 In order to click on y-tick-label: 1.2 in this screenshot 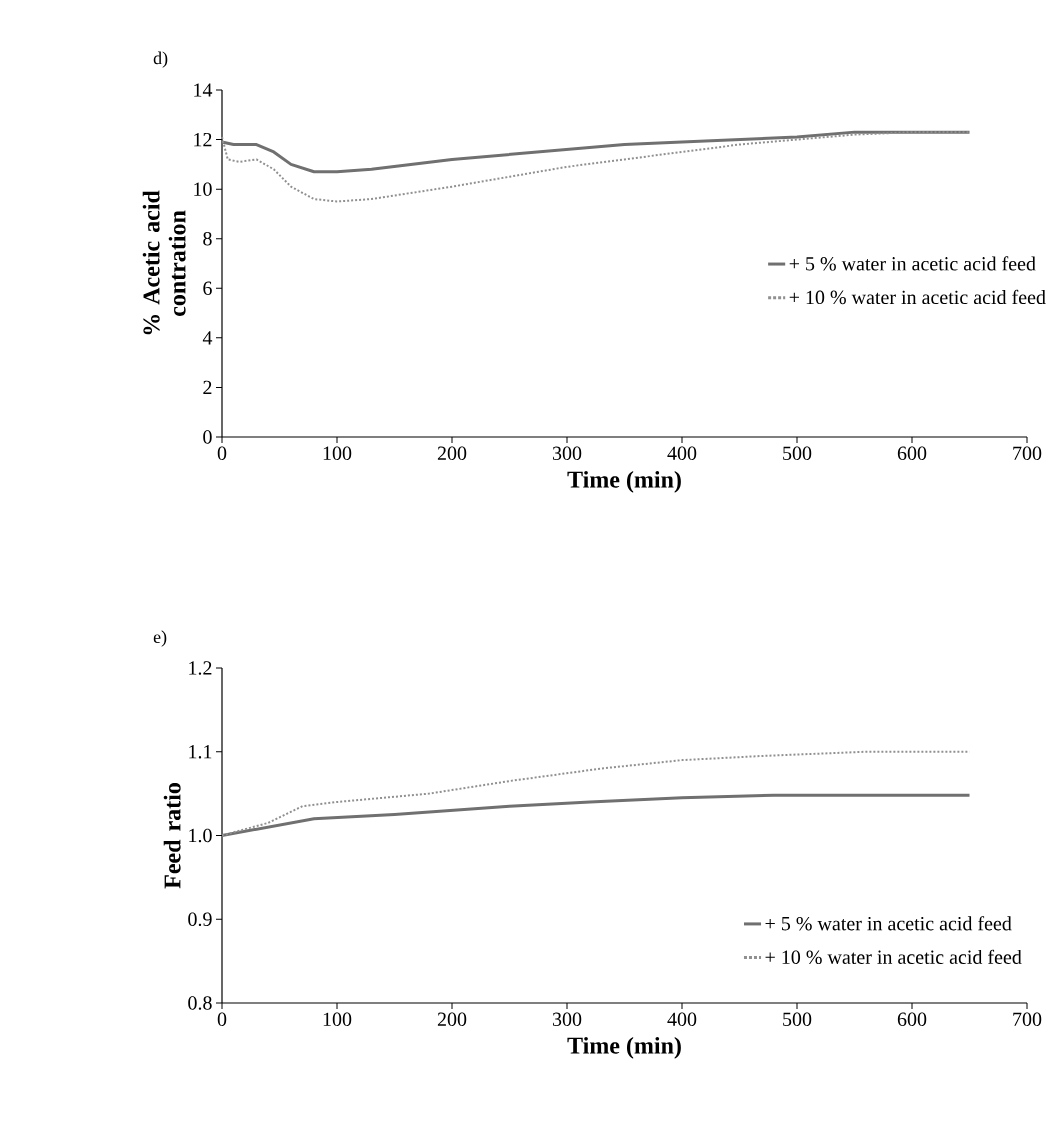, I will do `click(200, 668)`.